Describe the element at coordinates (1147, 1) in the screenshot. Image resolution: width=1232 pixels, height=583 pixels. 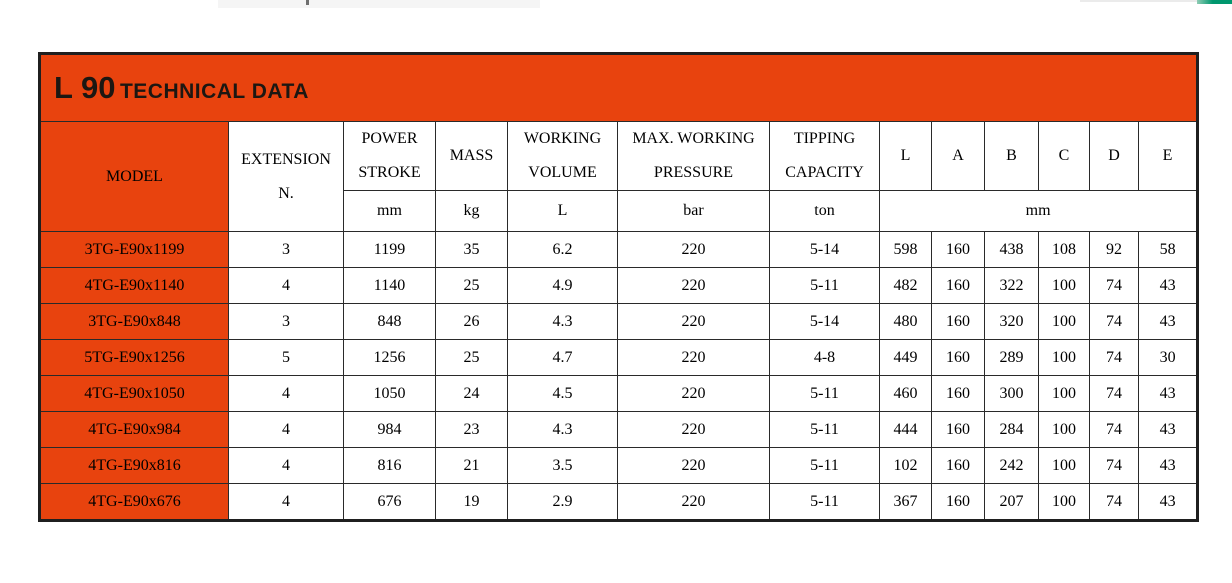
I see `top-cutoff-line` at that location.